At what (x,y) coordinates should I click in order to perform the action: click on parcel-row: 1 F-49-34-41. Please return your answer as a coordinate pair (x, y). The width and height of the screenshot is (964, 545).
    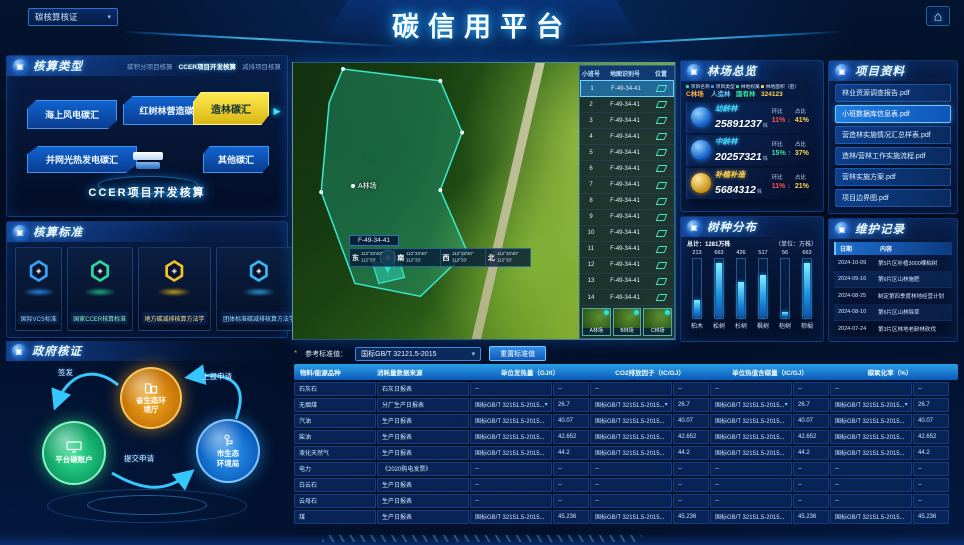
    Looking at the image, I should click on (627, 89).